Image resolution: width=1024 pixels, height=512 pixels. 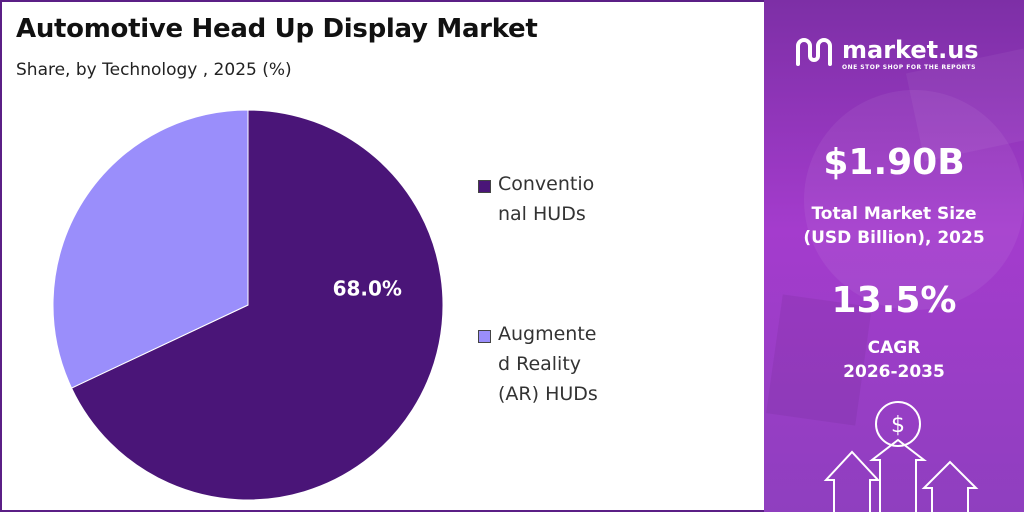 What do you see at coordinates (154, 70) in the screenshot?
I see `chart-subtitle: Share, by Technology , 2025 (%)` at bounding box center [154, 70].